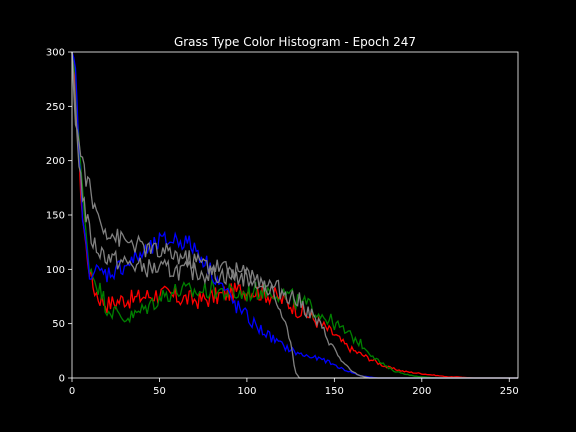 Image resolution: width=576 pixels, height=432 pixels. What do you see at coordinates (295, 42) in the screenshot?
I see `chart-title: Grass Type Color Histogram - Epoch 247` at bounding box center [295, 42].